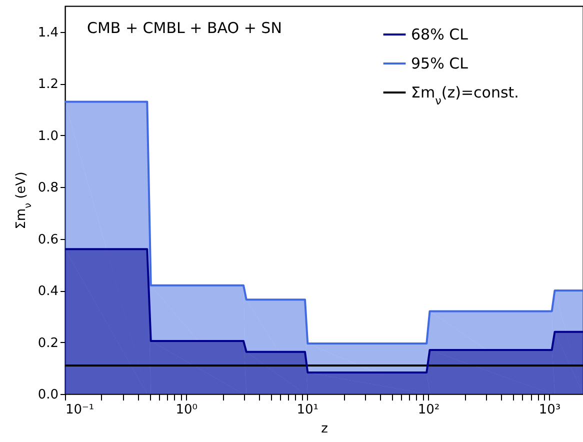 The image size is (583, 442). Describe the element at coordinates (48, 240) in the screenshot. I see `y-tick-label: 0.6` at that location.